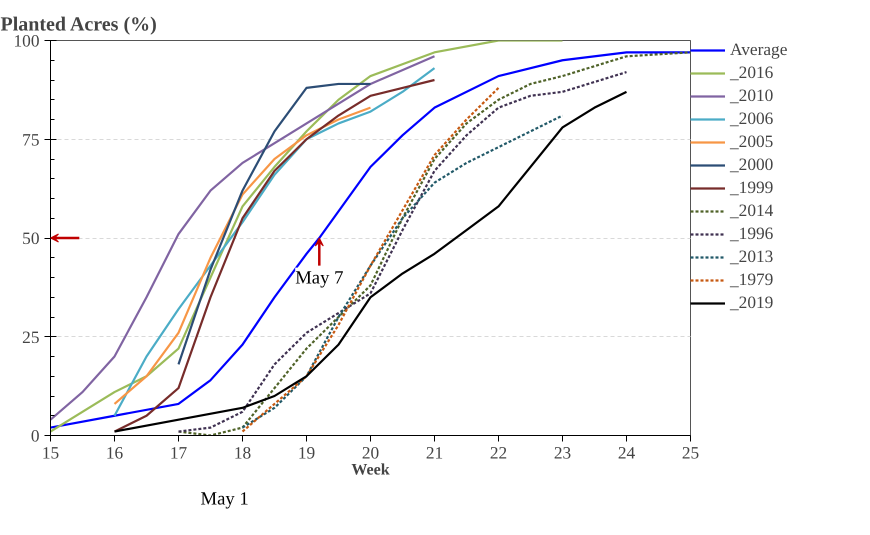 The height and width of the screenshot is (535, 870). I want to click on y-tick-label: 25, so click(31, 337).